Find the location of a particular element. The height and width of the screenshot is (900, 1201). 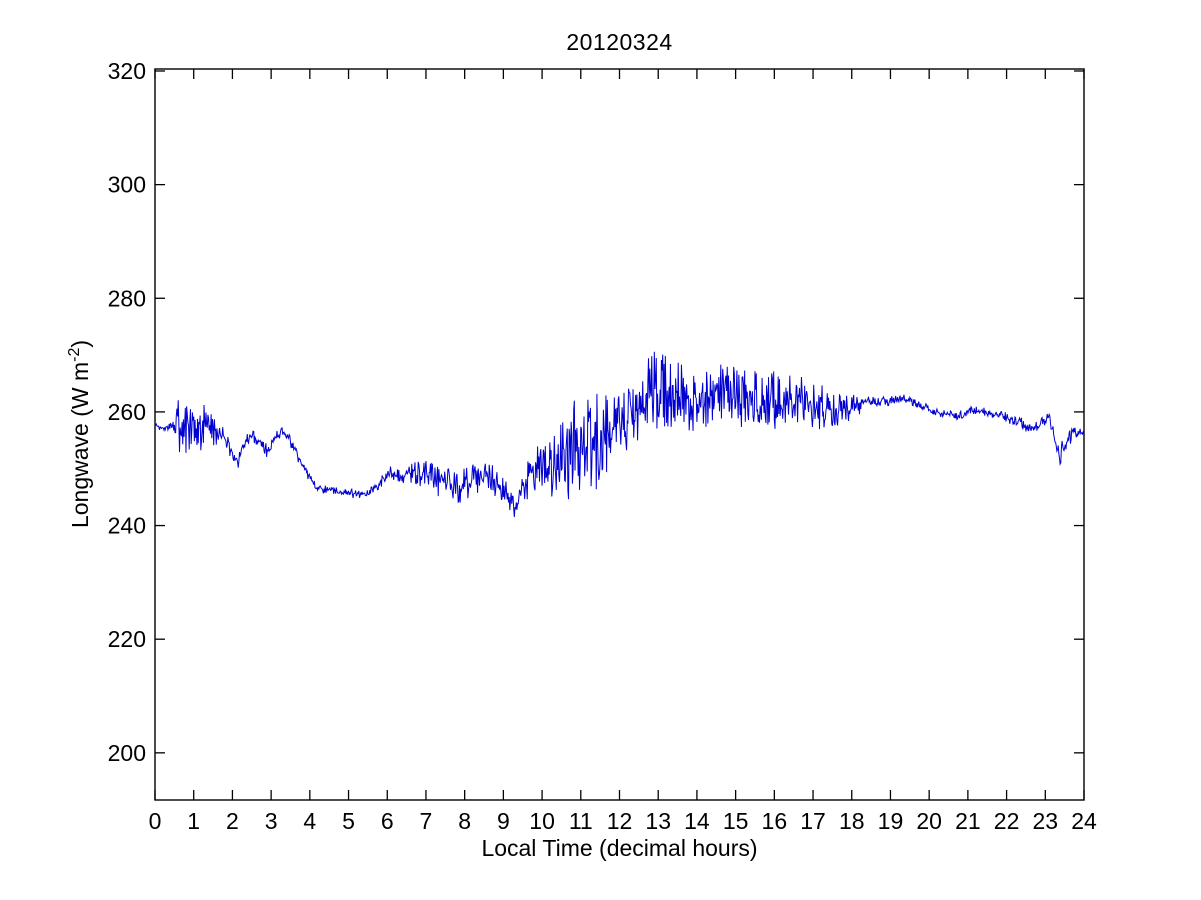

y-tick-label: 200 is located at coordinates (127, 753).